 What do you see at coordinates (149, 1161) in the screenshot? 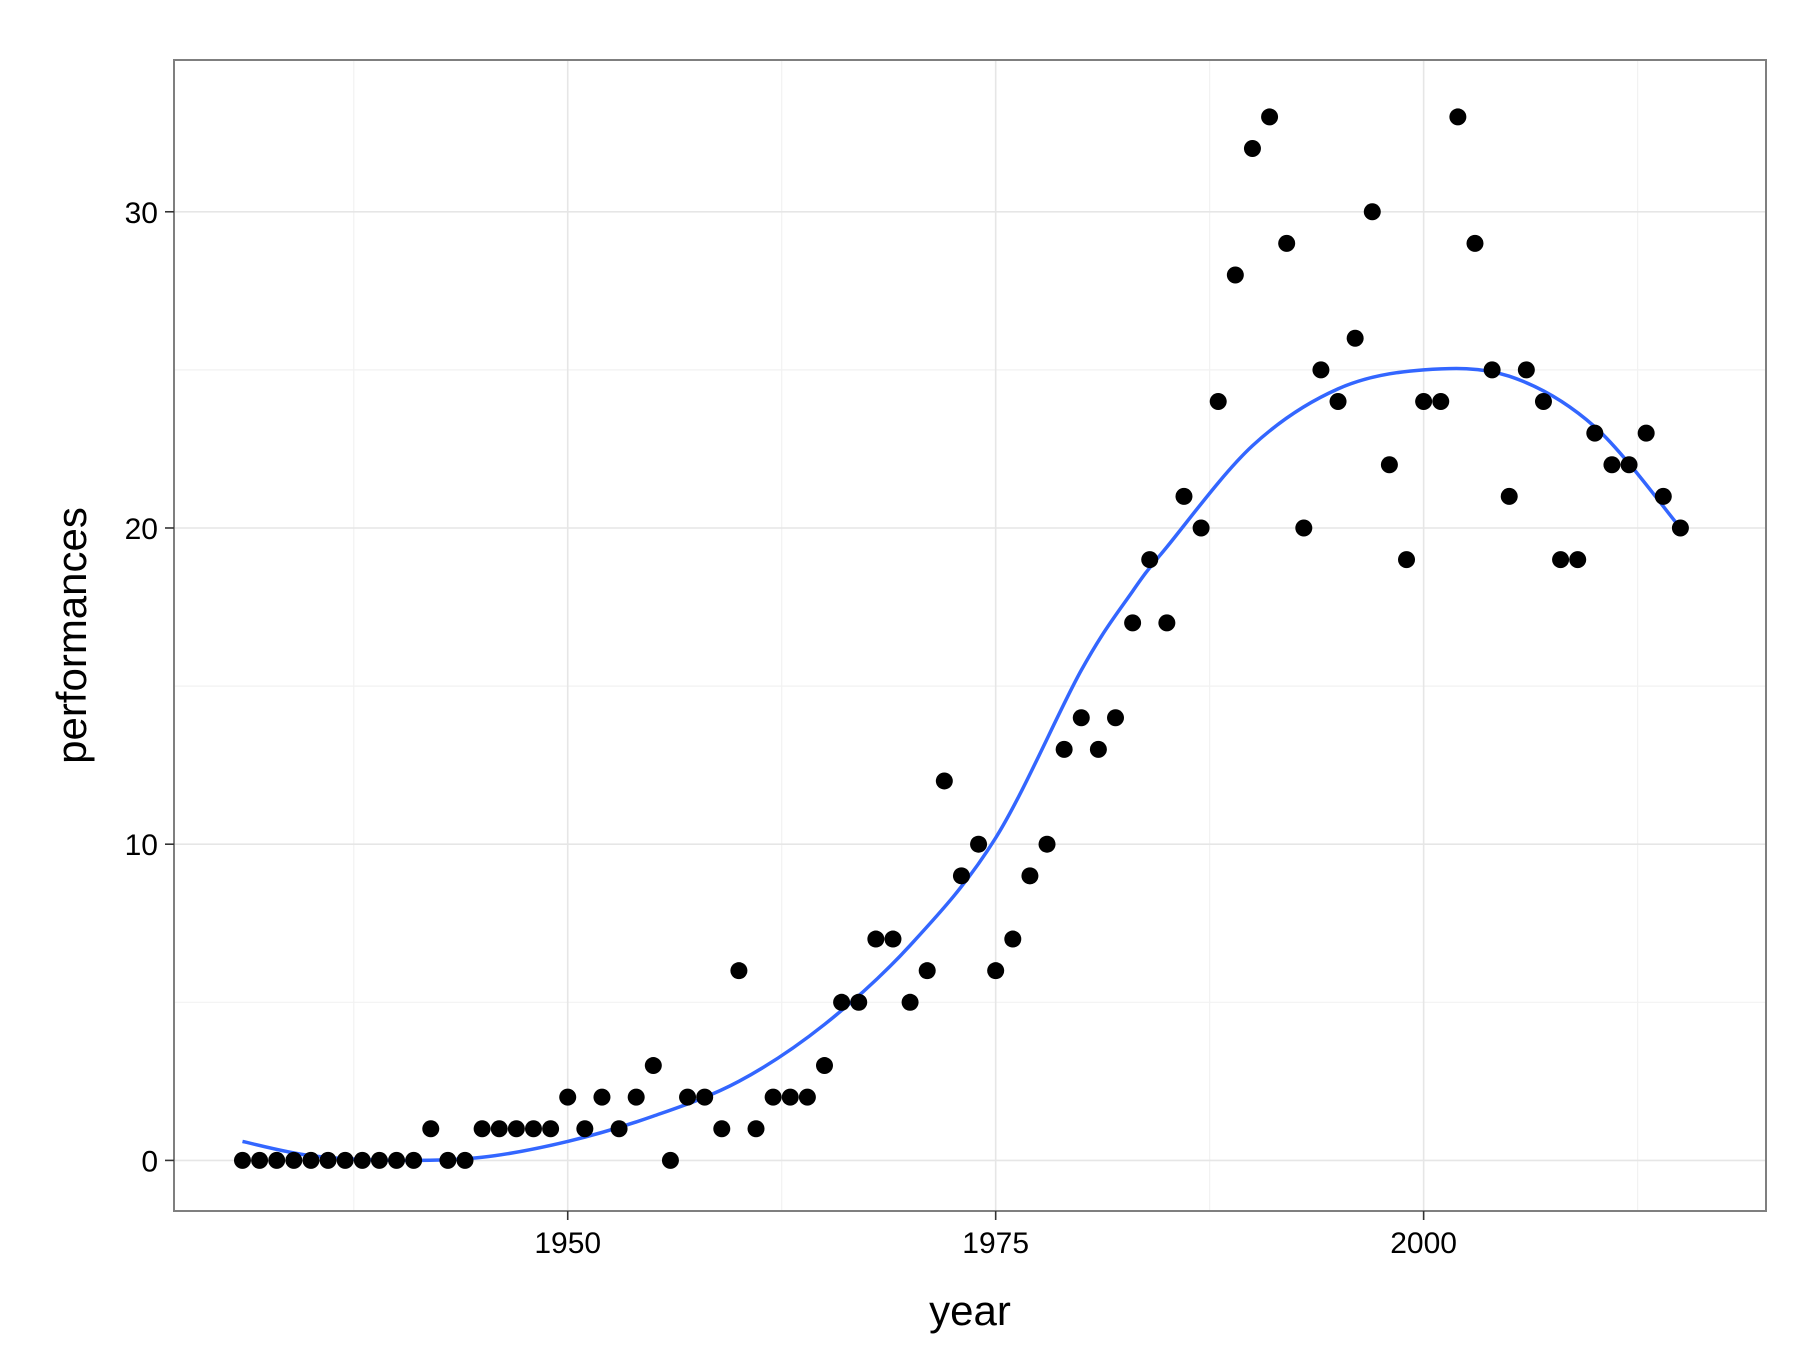
I see `y-tick-label: 0` at bounding box center [149, 1161].